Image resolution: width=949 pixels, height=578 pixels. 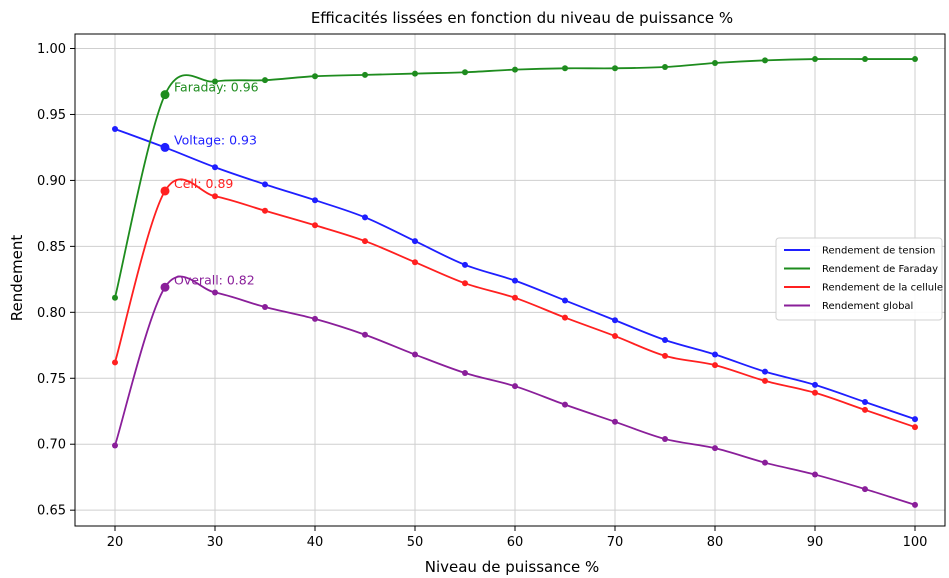 I want to click on x-tick-label: 40, so click(x=315, y=542).